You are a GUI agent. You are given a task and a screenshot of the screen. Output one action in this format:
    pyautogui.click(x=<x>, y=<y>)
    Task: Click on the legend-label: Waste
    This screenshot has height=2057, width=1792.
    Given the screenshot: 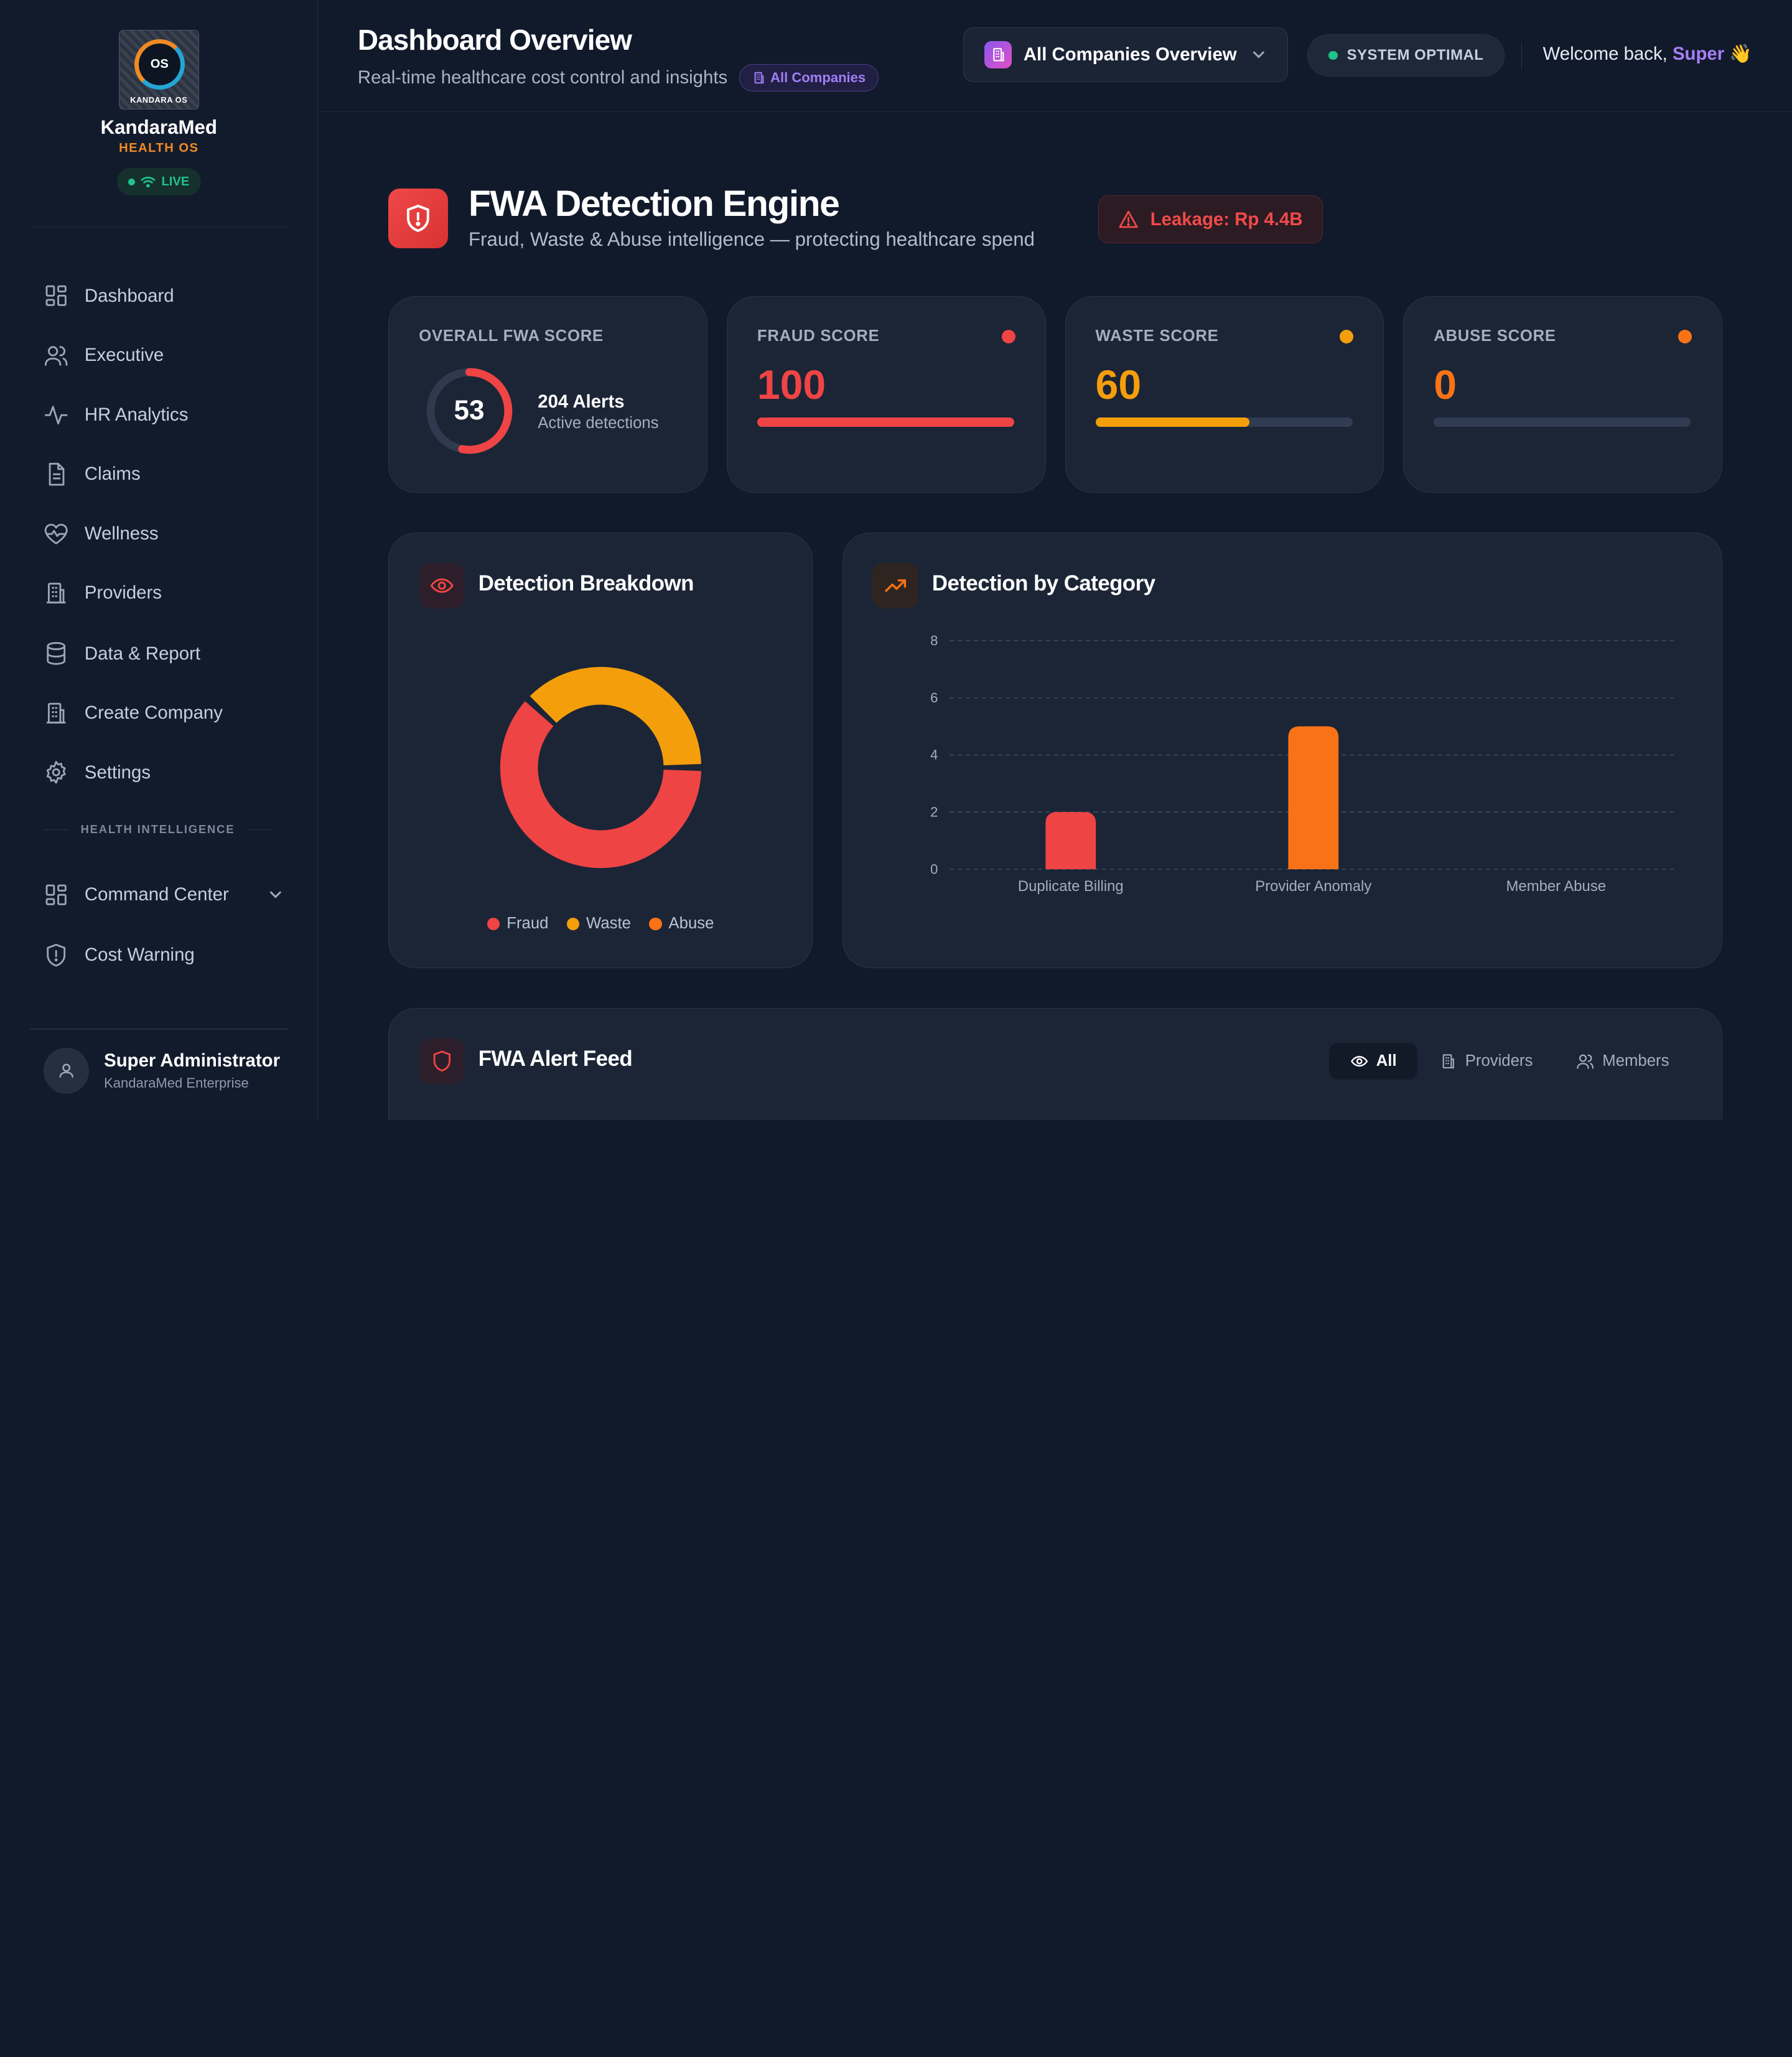 What is the action you would take?
    pyautogui.click(x=608, y=924)
    